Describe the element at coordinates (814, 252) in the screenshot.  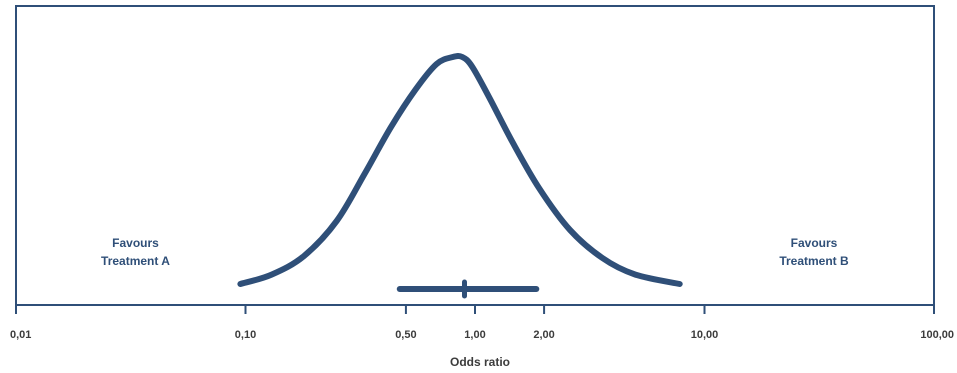
I see `annotation-label: Favours Treatment B` at that location.